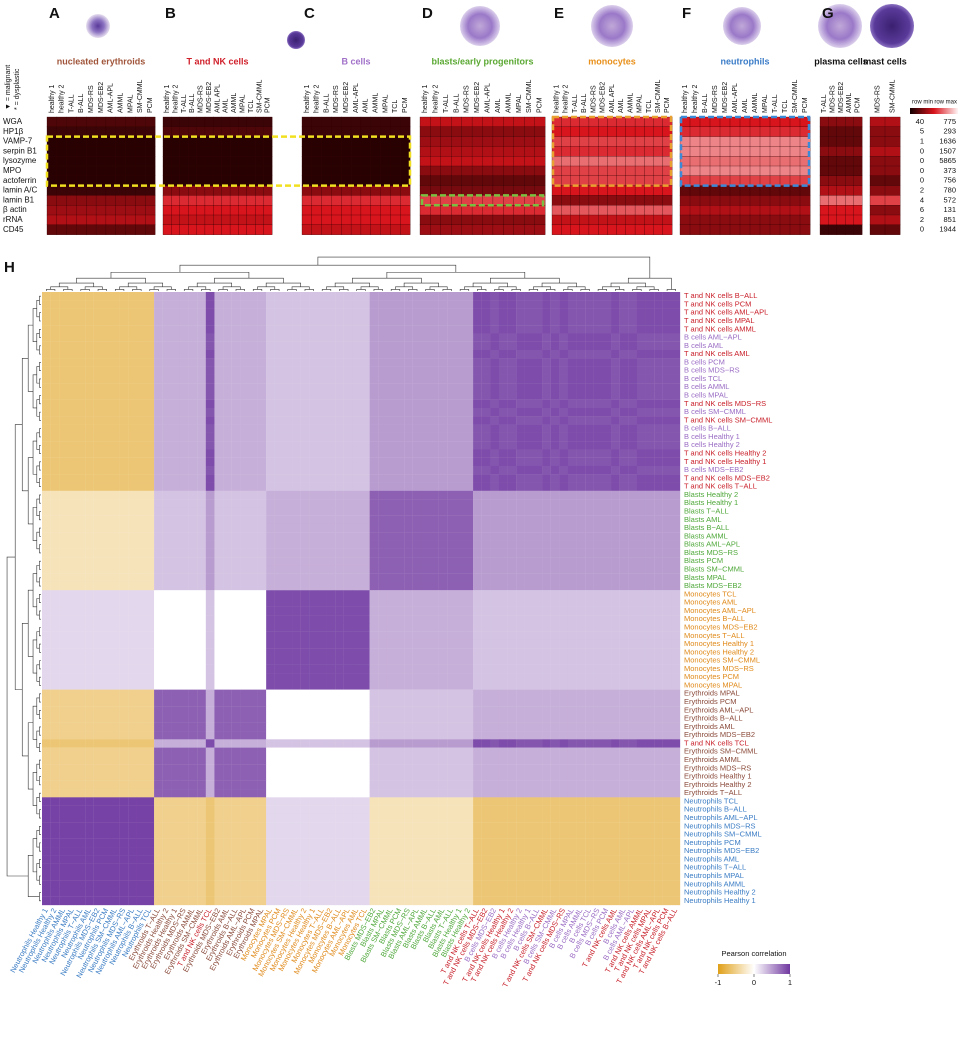  I want to click on row-label: CD45, so click(13, 229).